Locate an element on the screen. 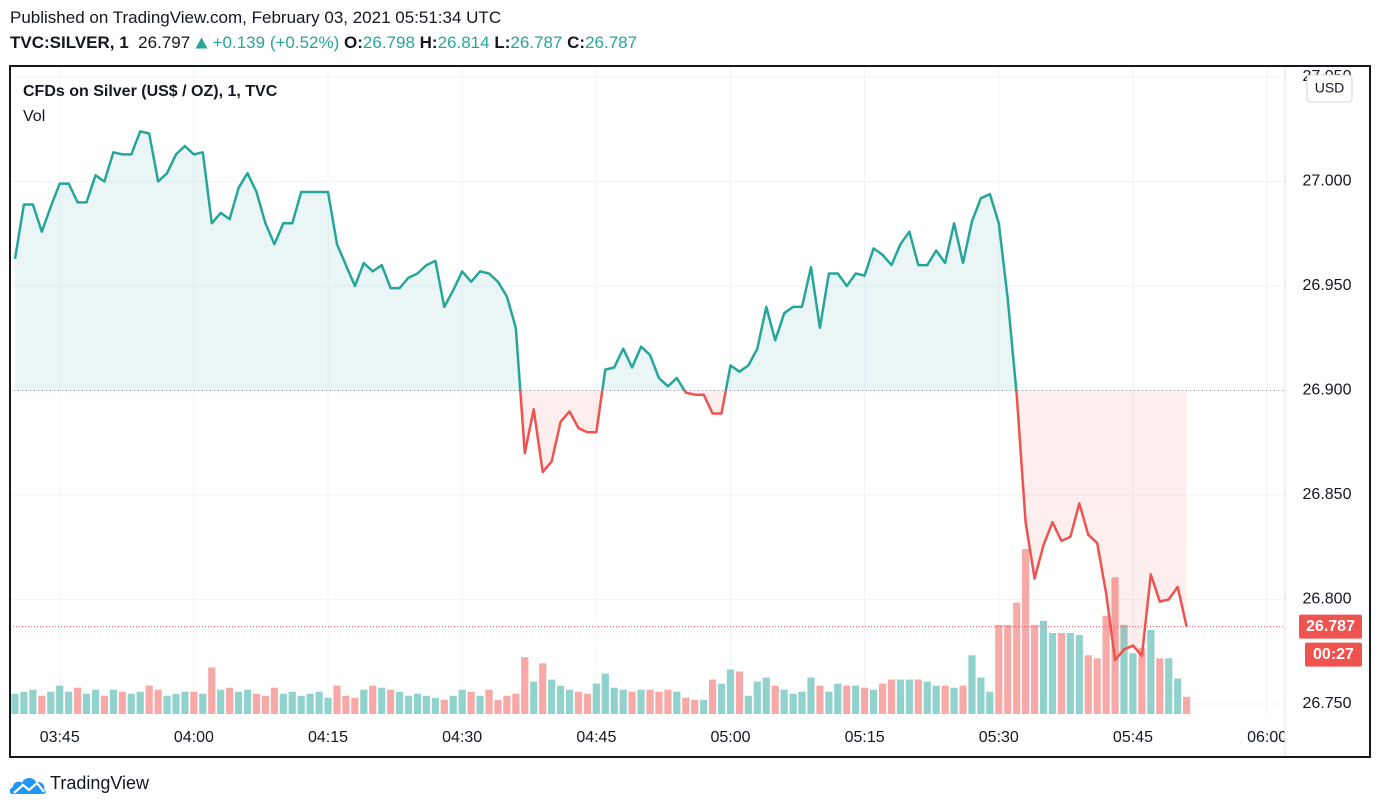  x-tick-label: 05:45 is located at coordinates (1133, 737).